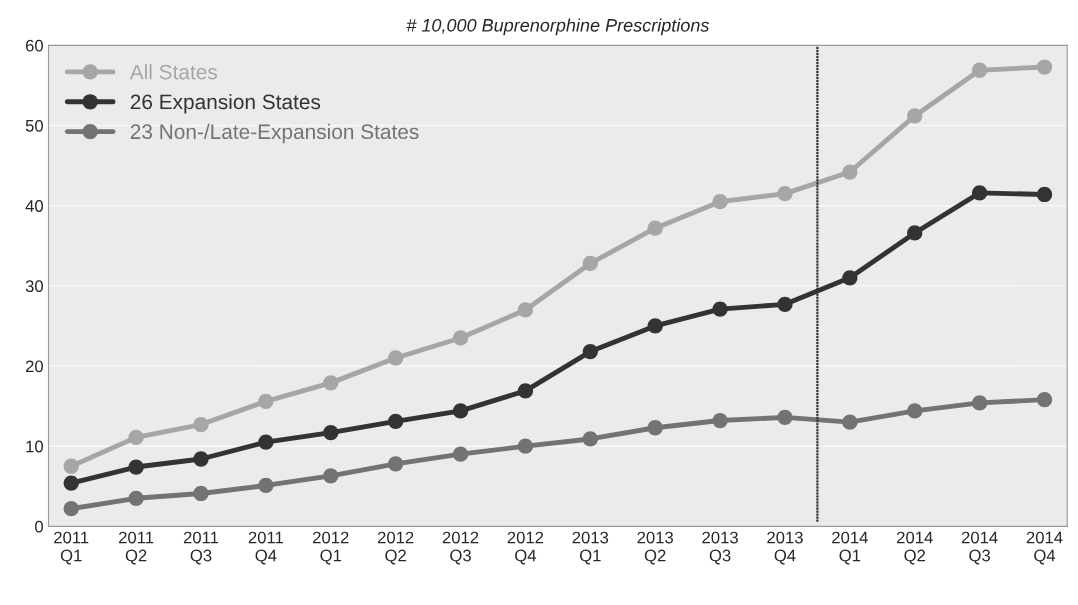 Image resolution: width=1078 pixels, height=605 pixels. Describe the element at coordinates (71, 548) in the screenshot. I see `x-tick-label: 2011 Q1` at that location.